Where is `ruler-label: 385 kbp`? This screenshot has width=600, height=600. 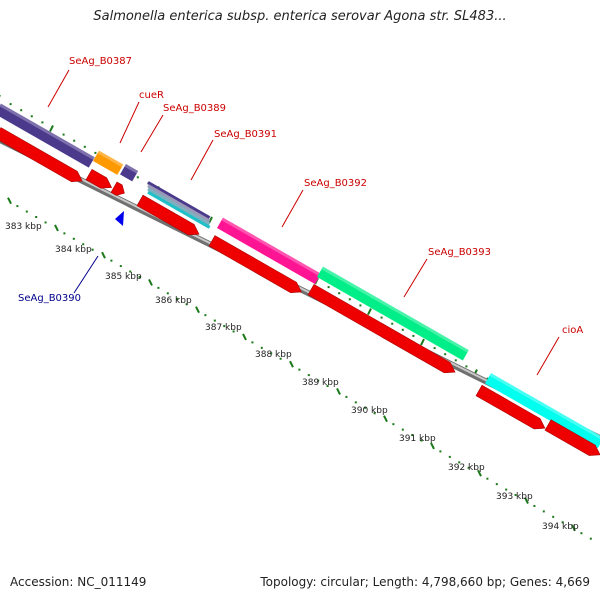 ruler-label: 385 kbp is located at coordinates (123, 277).